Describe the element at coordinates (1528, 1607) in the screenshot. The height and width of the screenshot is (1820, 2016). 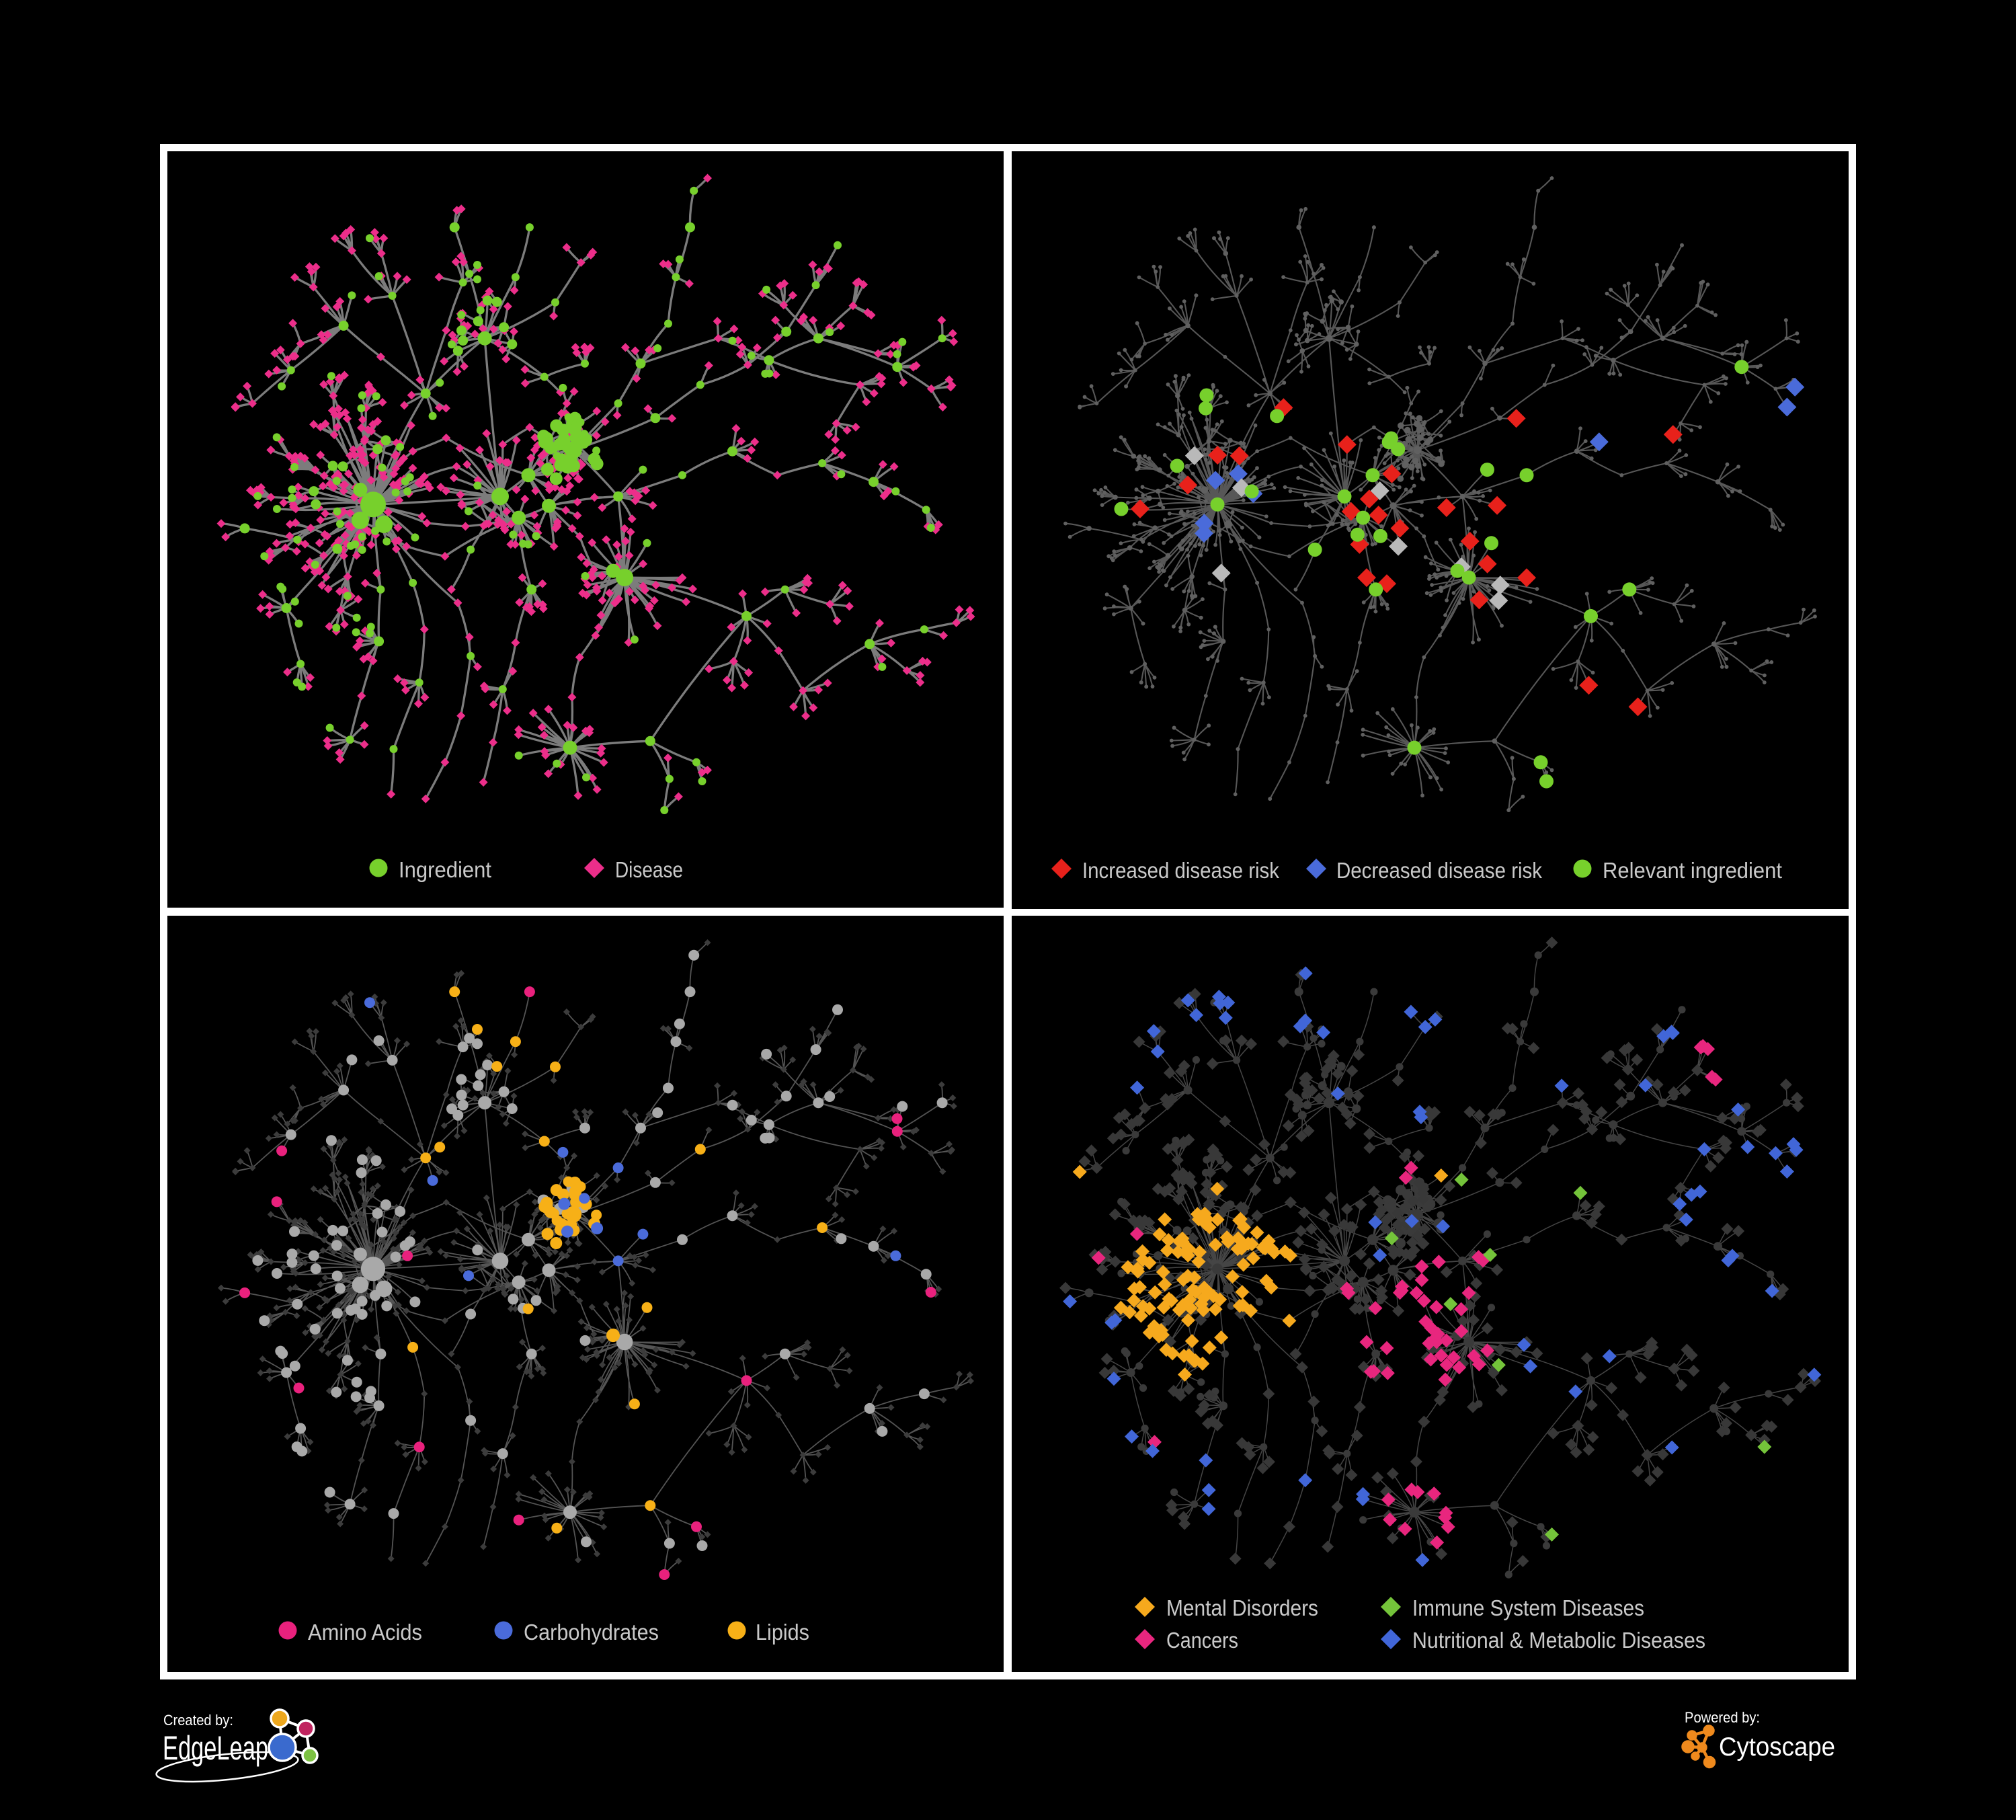
I see `svg-text: Immune System Diseases` at that location.